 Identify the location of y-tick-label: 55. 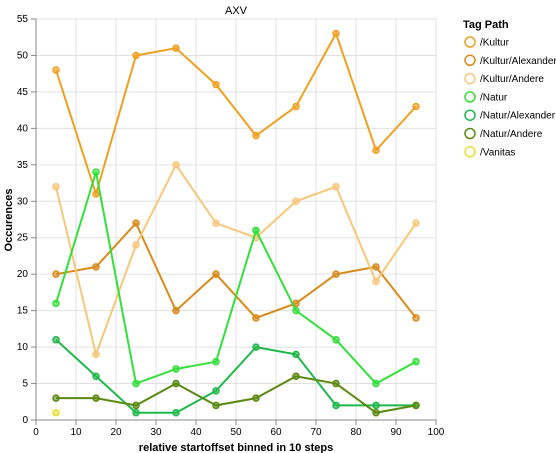
(23, 19).